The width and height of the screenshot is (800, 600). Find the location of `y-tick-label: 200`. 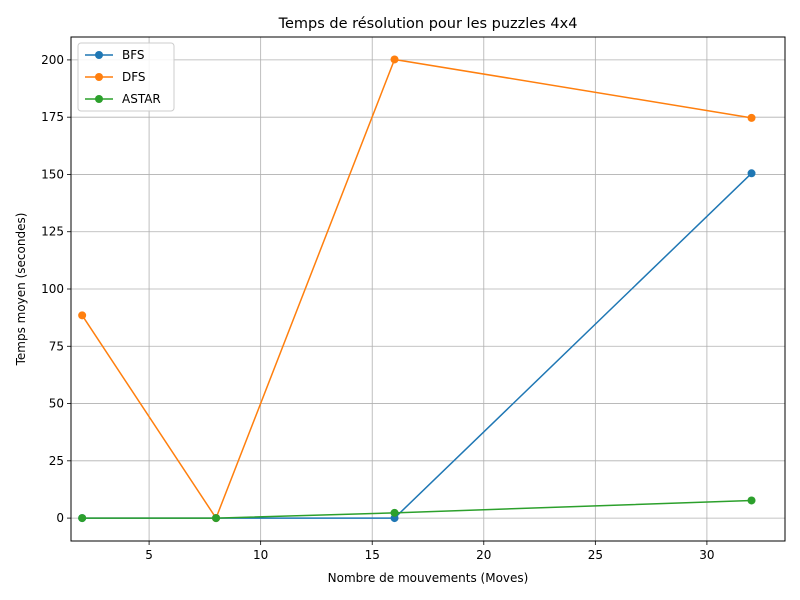

y-tick-label: 200 is located at coordinates (52, 60).